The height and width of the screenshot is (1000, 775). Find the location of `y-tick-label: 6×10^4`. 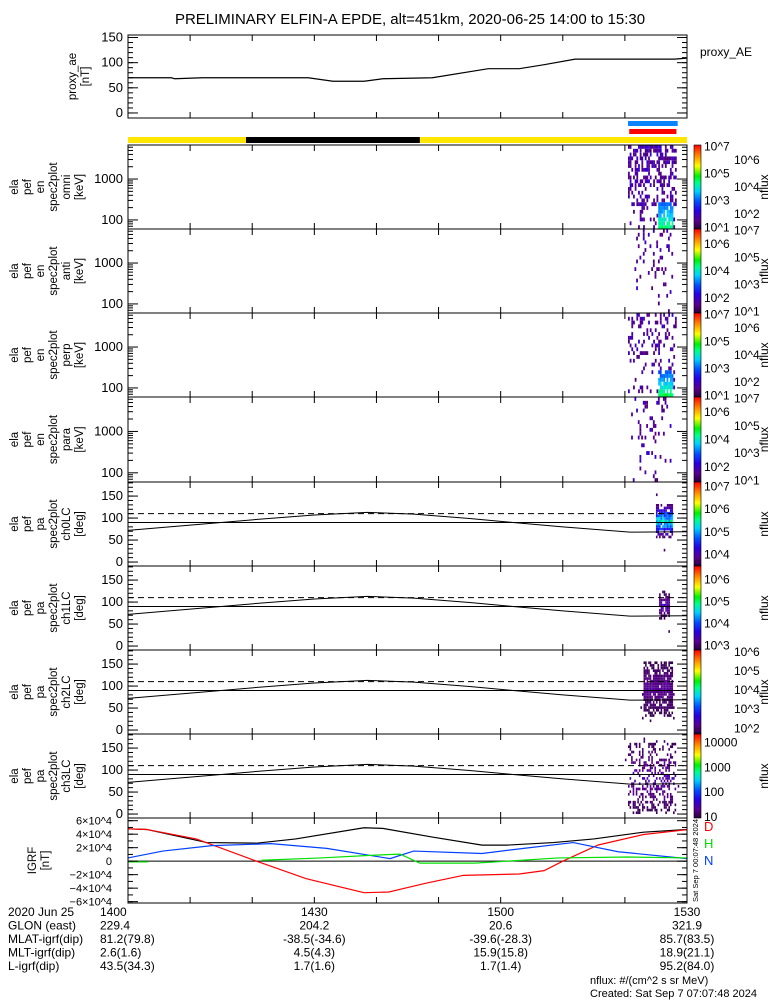

y-tick-label: 6×10^4 is located at coordinates (94, 822).